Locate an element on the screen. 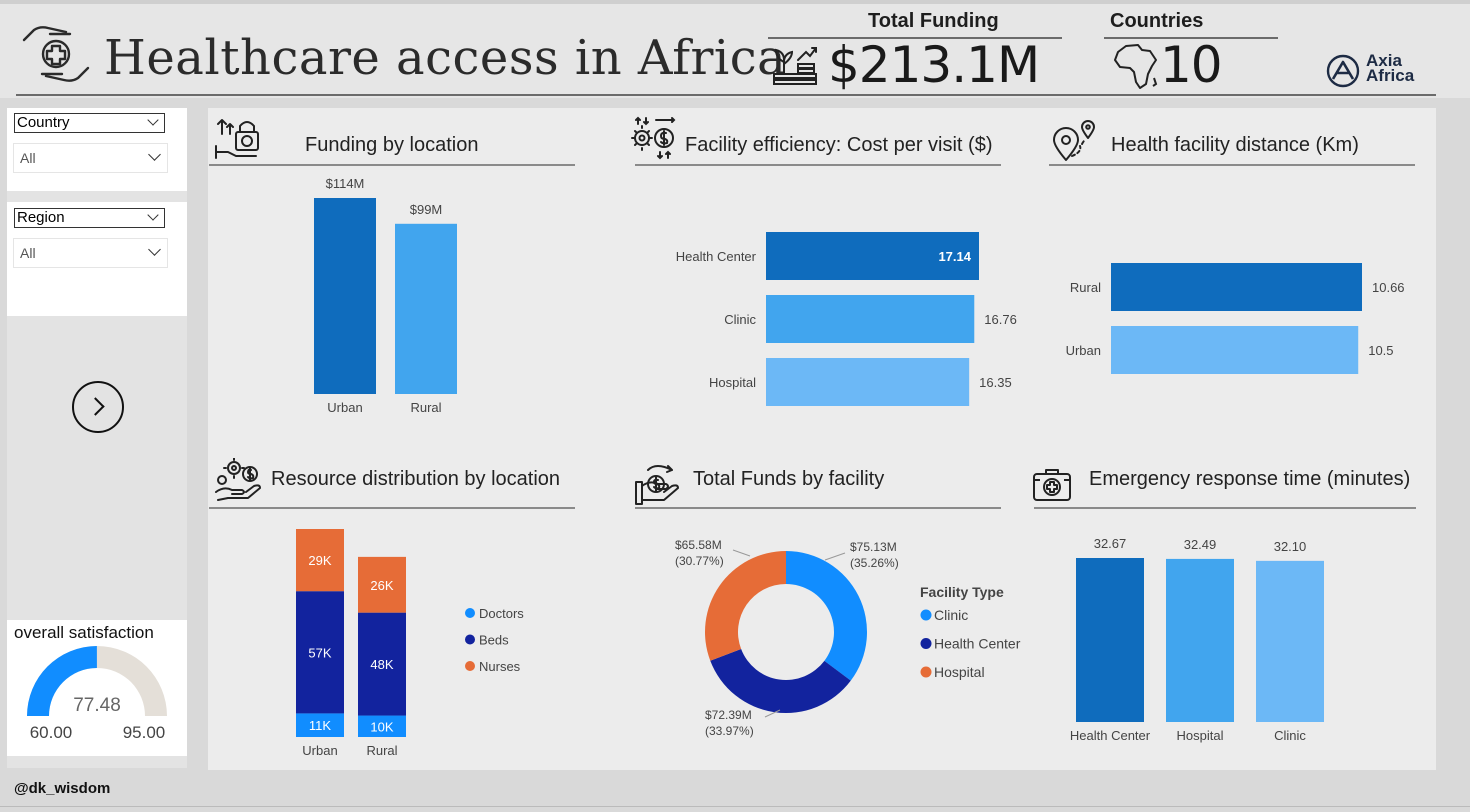 Image resolution: width=1470 pixels, height=812 pixels. emergency-chart-title: Emergency response time (minutes) is located at coordinates (1250, 479).